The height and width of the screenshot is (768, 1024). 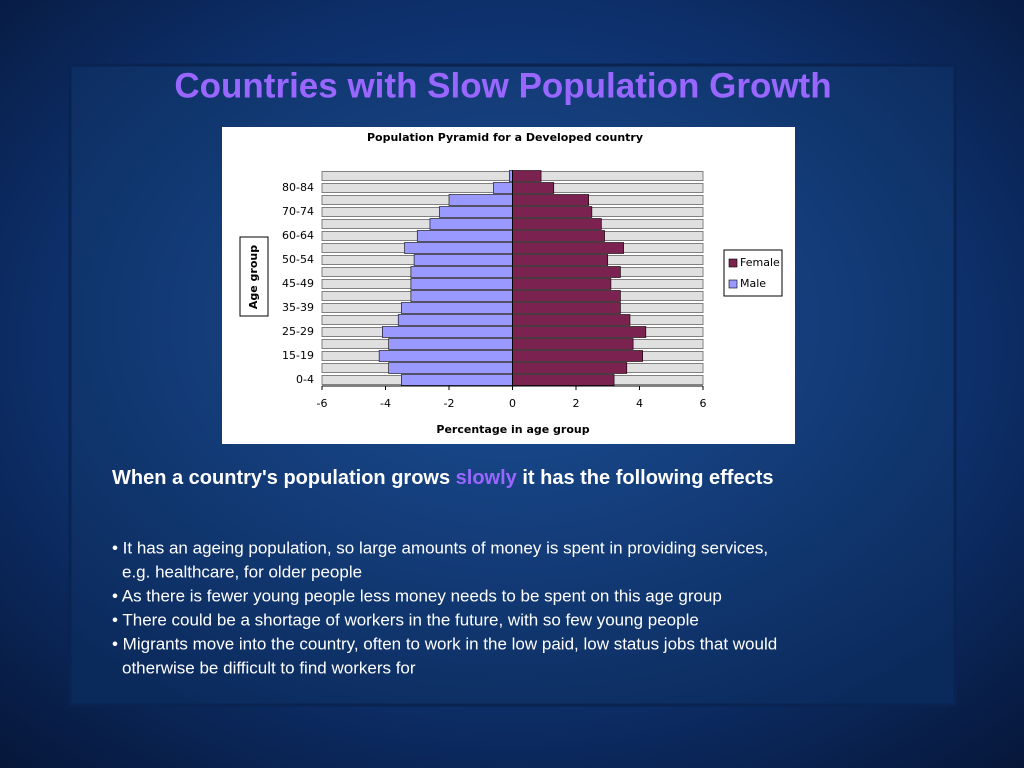 I want to click on x-tick-label: 2, so click(x=576, y=403).